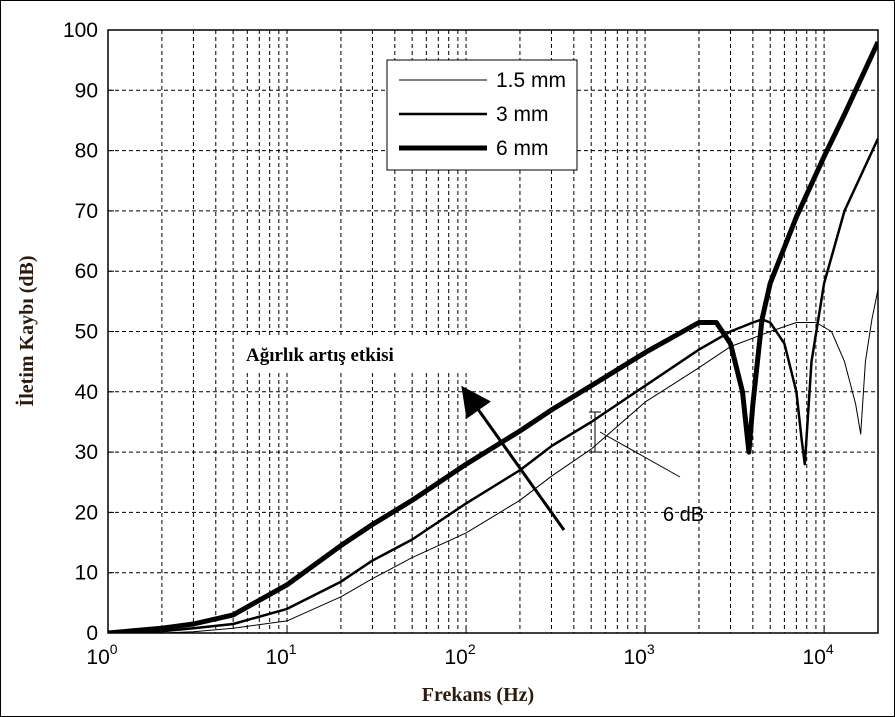 The width and height of the screenshot is (895, 717). What do you see at coordinates (320, 355) in the screenshot?
I see `weight-effect-annotation: Ağırlık artış etkisi` at bounding box center [320, 355].